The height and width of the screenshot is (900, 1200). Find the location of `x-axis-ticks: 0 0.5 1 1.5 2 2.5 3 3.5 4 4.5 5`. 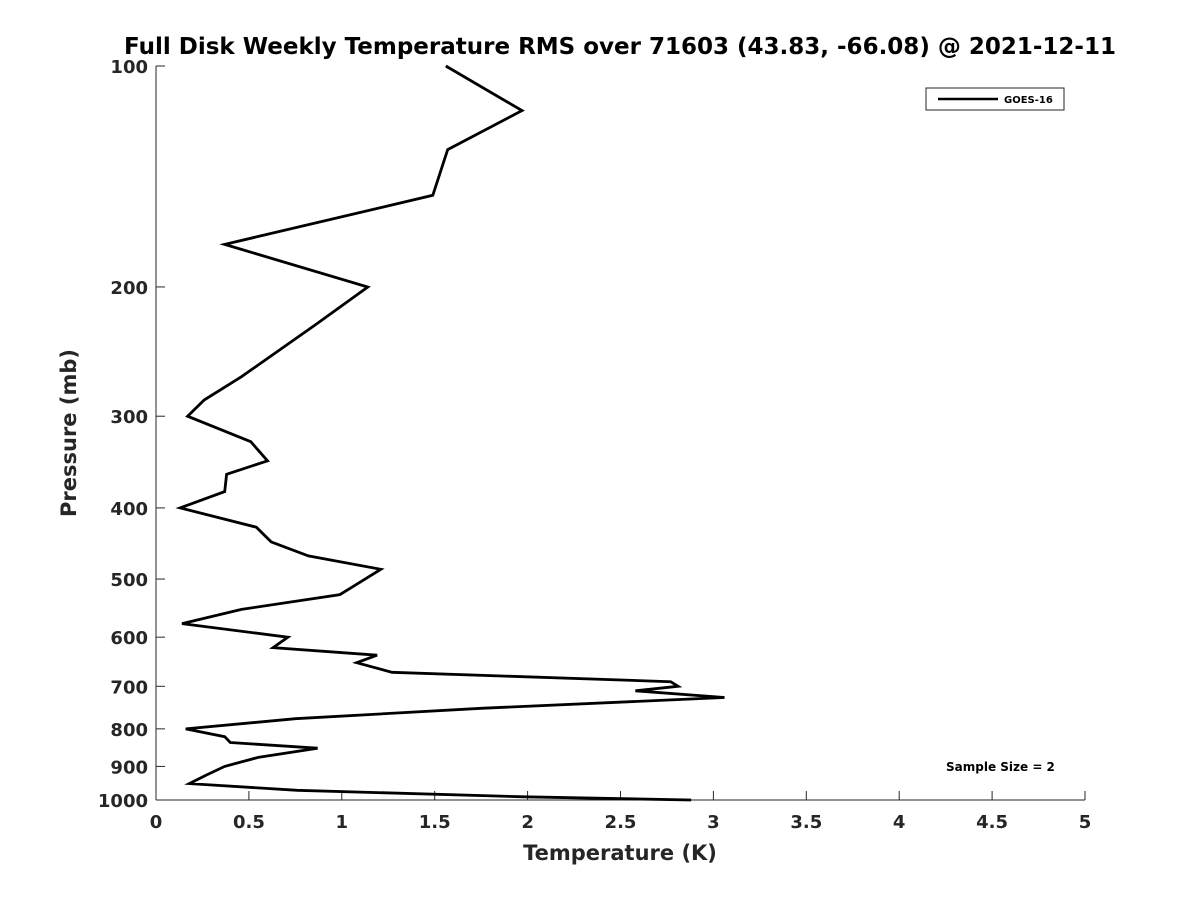

x-axis-ticks: 0 0.5 1 1.5 2 2.5 3 3.5 4 4.5 5 is located at coordinates (621, 812).